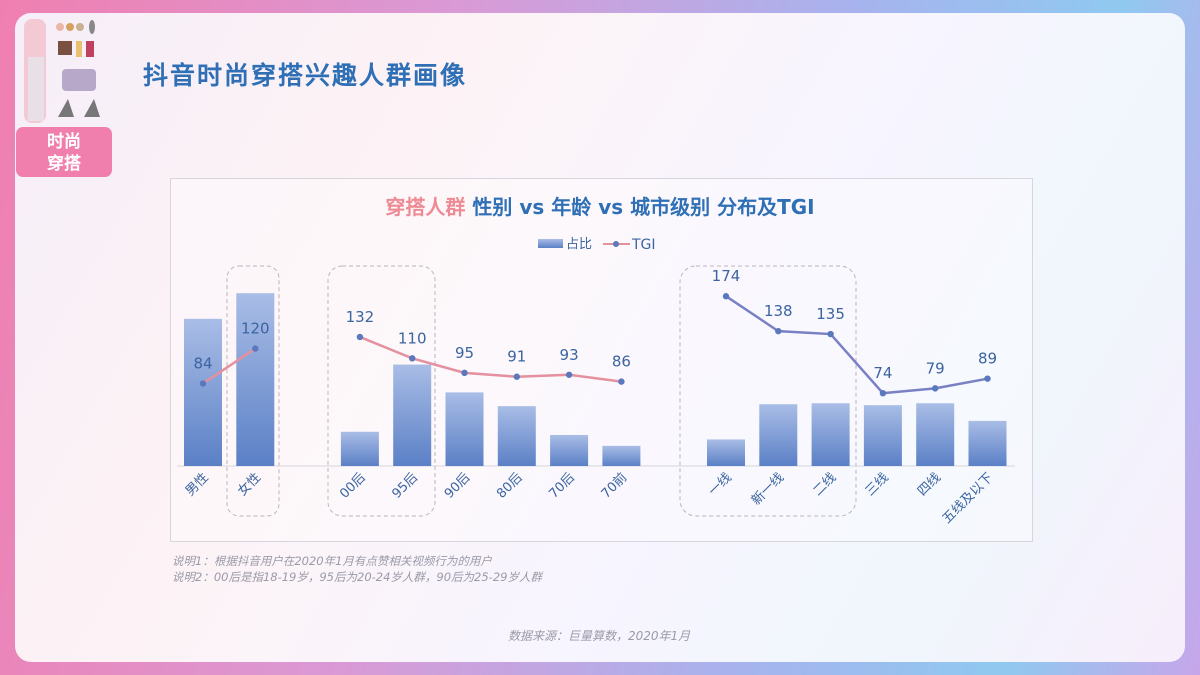 The height and width of the screenshot is (675, 1200). Describe the element at coordinates (621, 455) in the screenshot. I see `bar-70前` at that location.